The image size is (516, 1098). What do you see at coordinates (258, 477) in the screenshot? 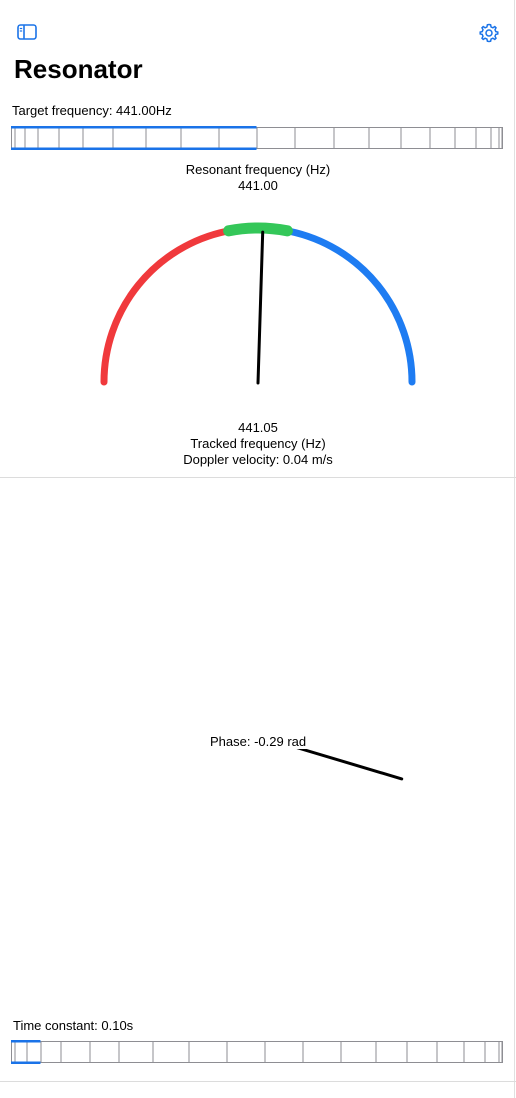
I see `section-divider` at bounding box center [258, 477].